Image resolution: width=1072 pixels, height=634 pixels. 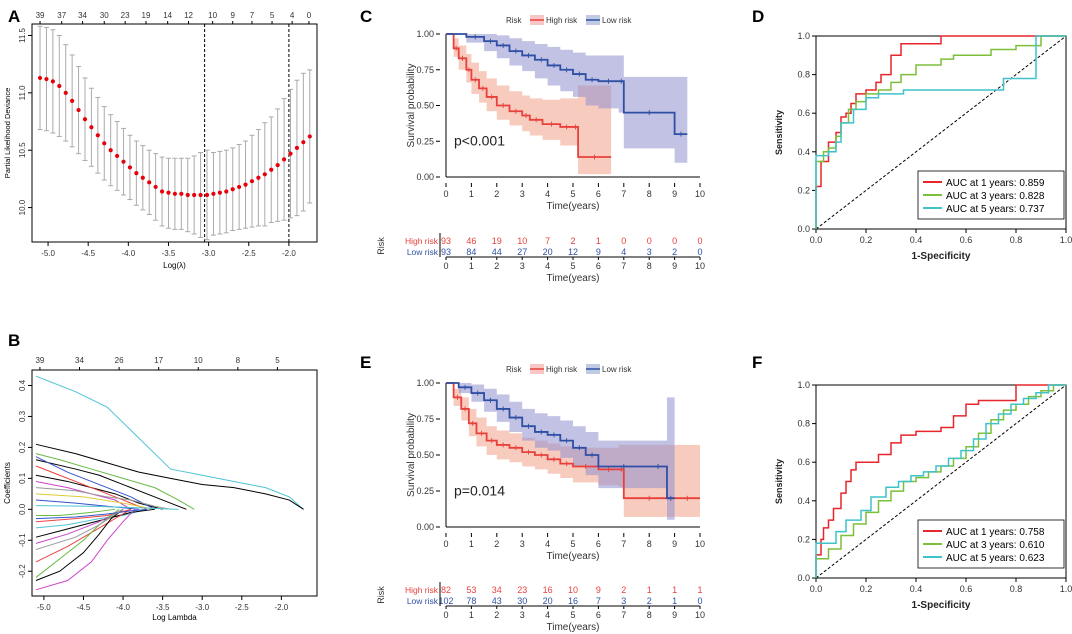 I want to click on risk-x-tick-label: 5, so click(x=572, y=266).